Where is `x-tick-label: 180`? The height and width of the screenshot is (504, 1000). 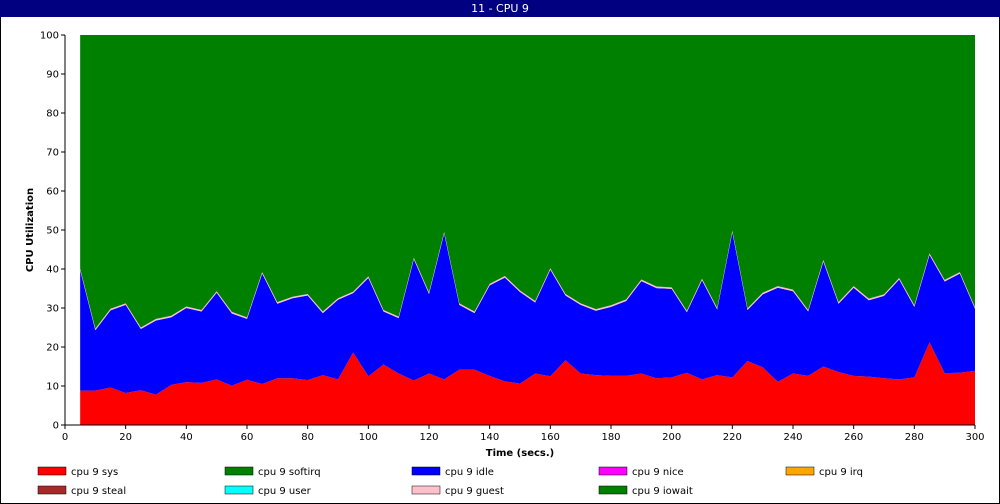
x-tick-label: 180 is located at coordinates (610, 437).